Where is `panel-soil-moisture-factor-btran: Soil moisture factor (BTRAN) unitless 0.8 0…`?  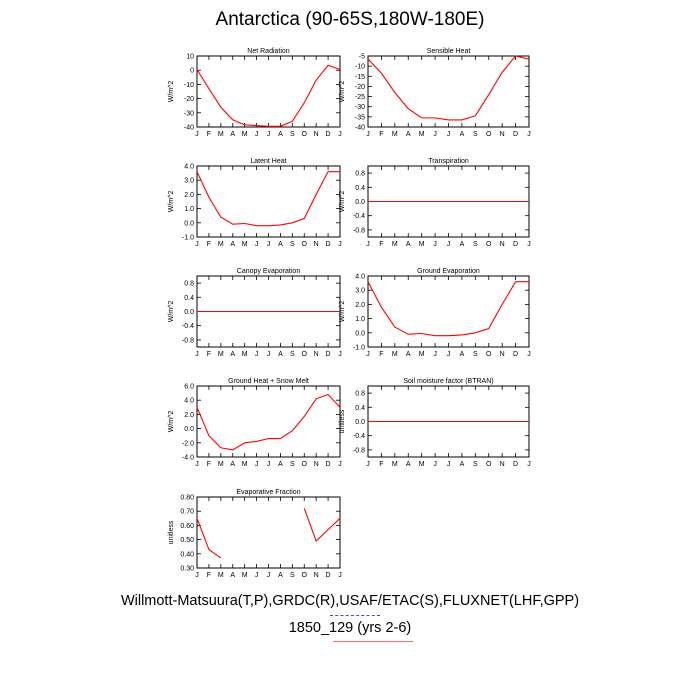 panel-soil-moisture-factor-btran: Soil moisture factor (BTRAN) unitless 0.8 0… is located at coordinates (435, 423).